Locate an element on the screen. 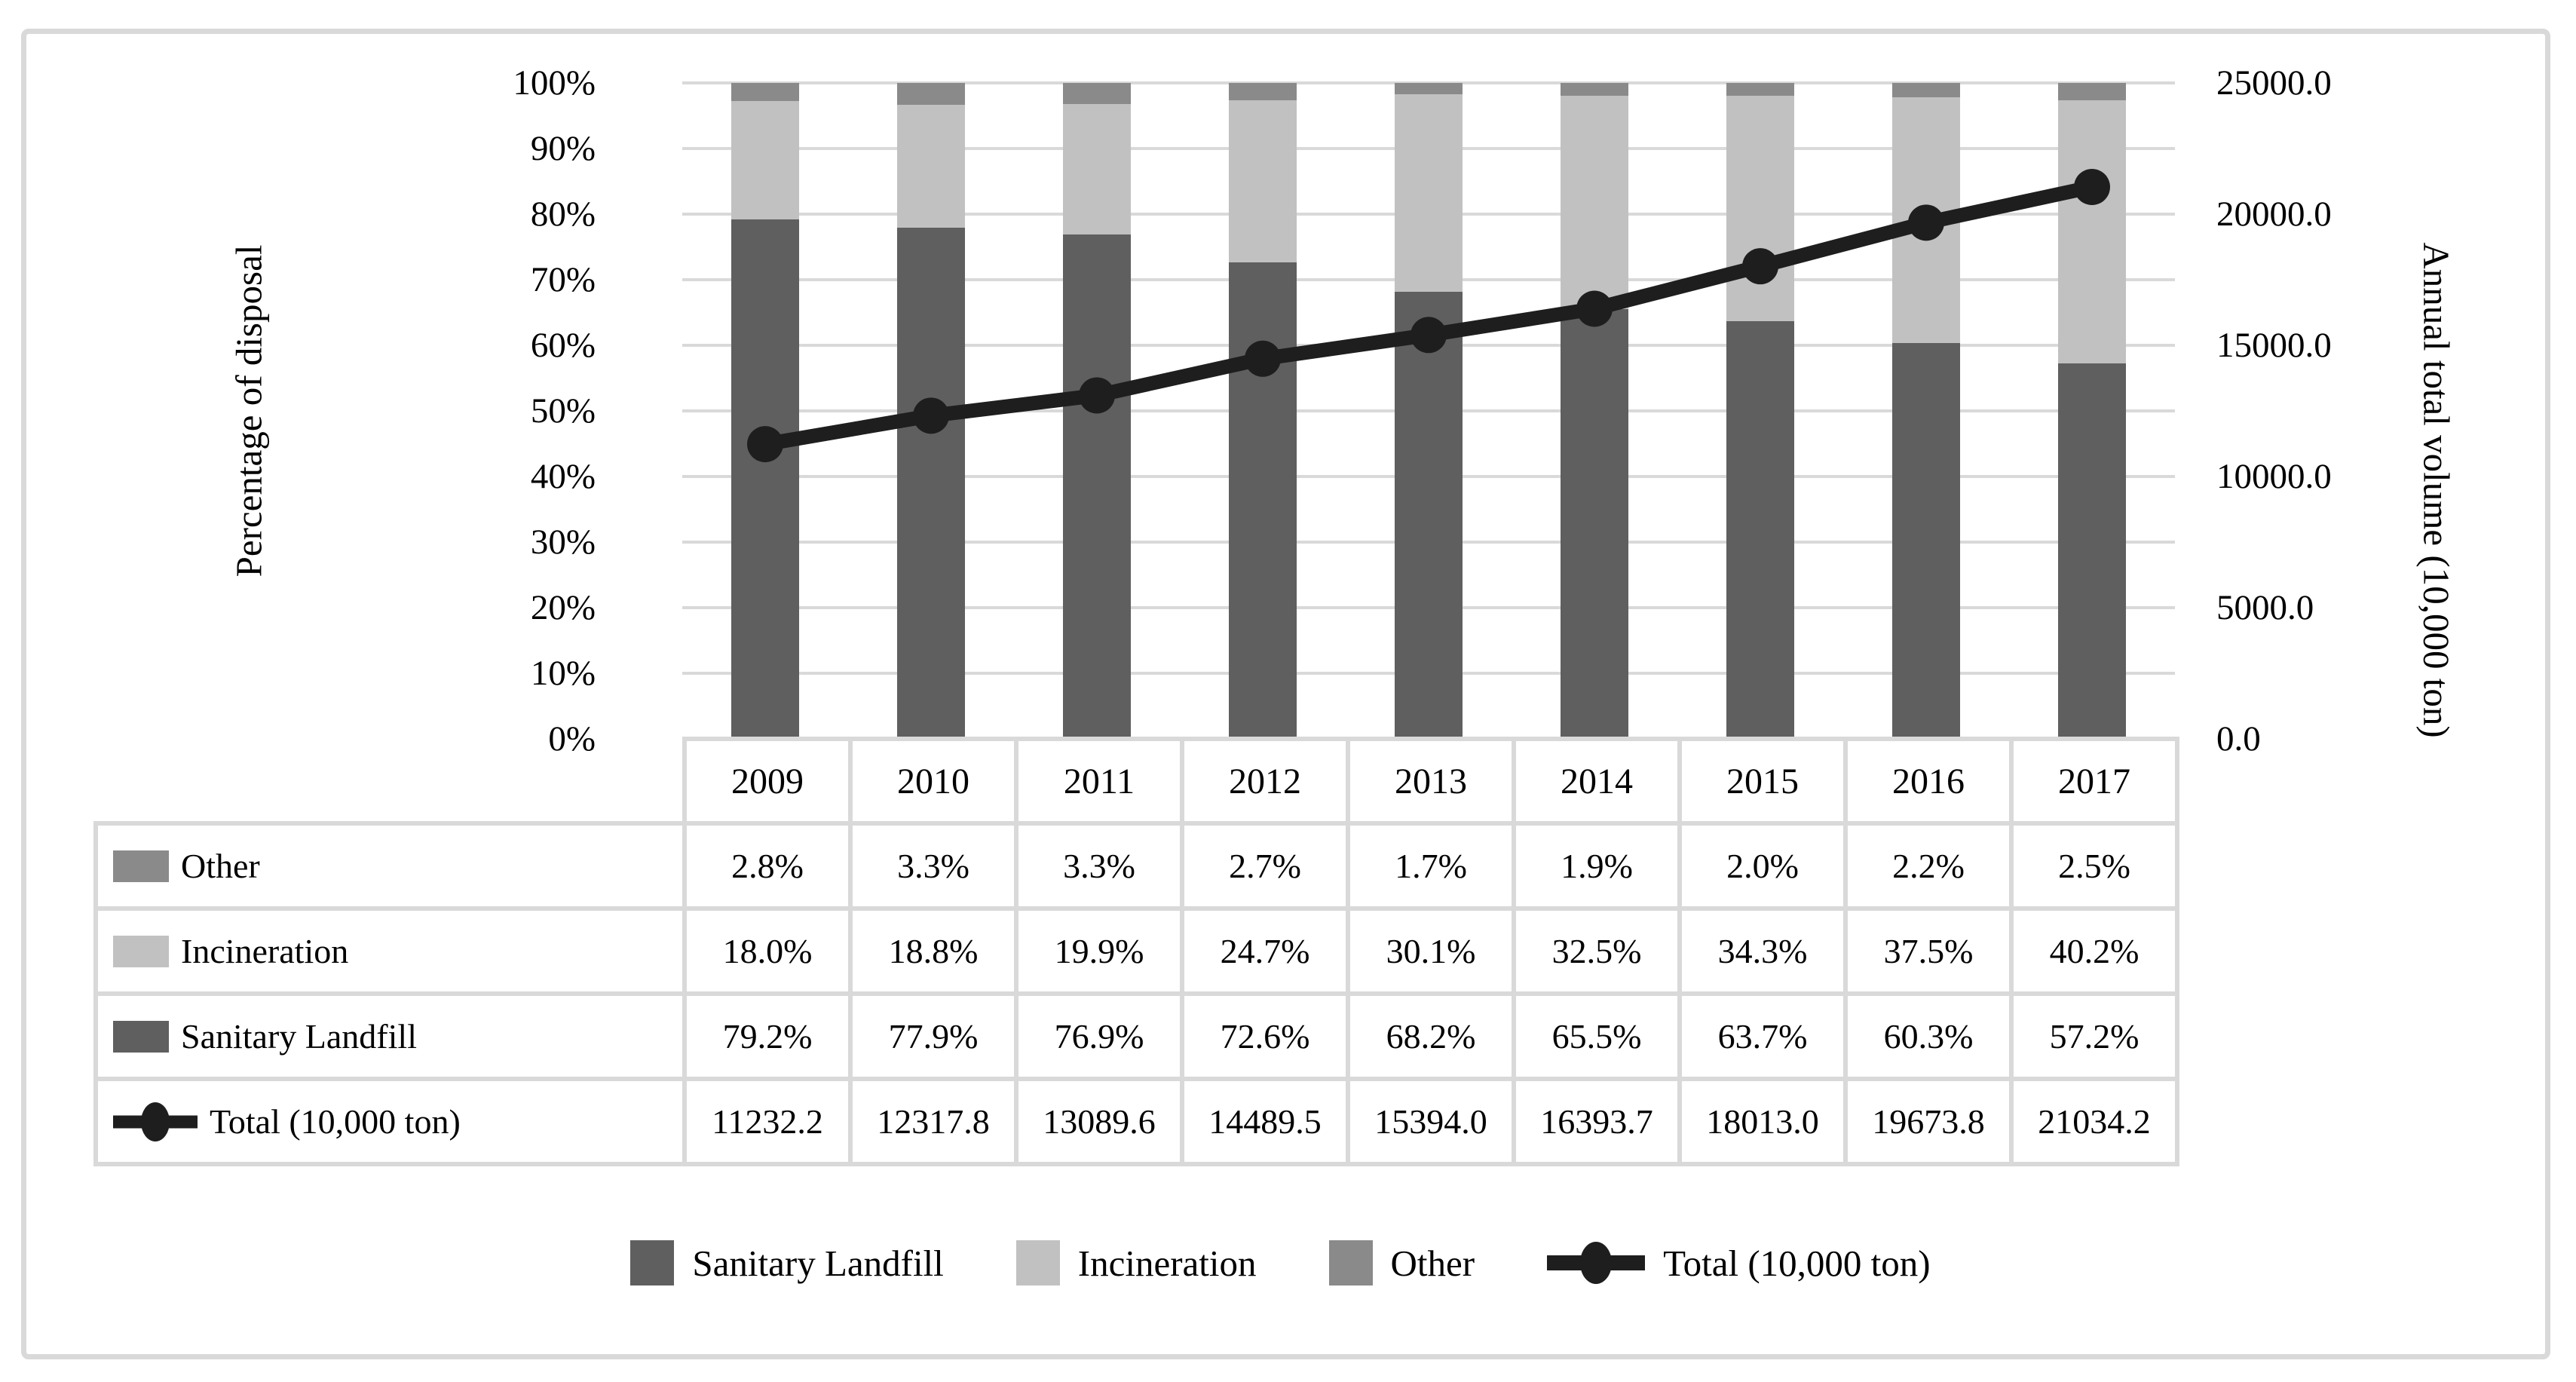 The width and height of the screenshot is (2576, 1382). left-axis-tick-label: 60% is located at coordinates (563, 345).